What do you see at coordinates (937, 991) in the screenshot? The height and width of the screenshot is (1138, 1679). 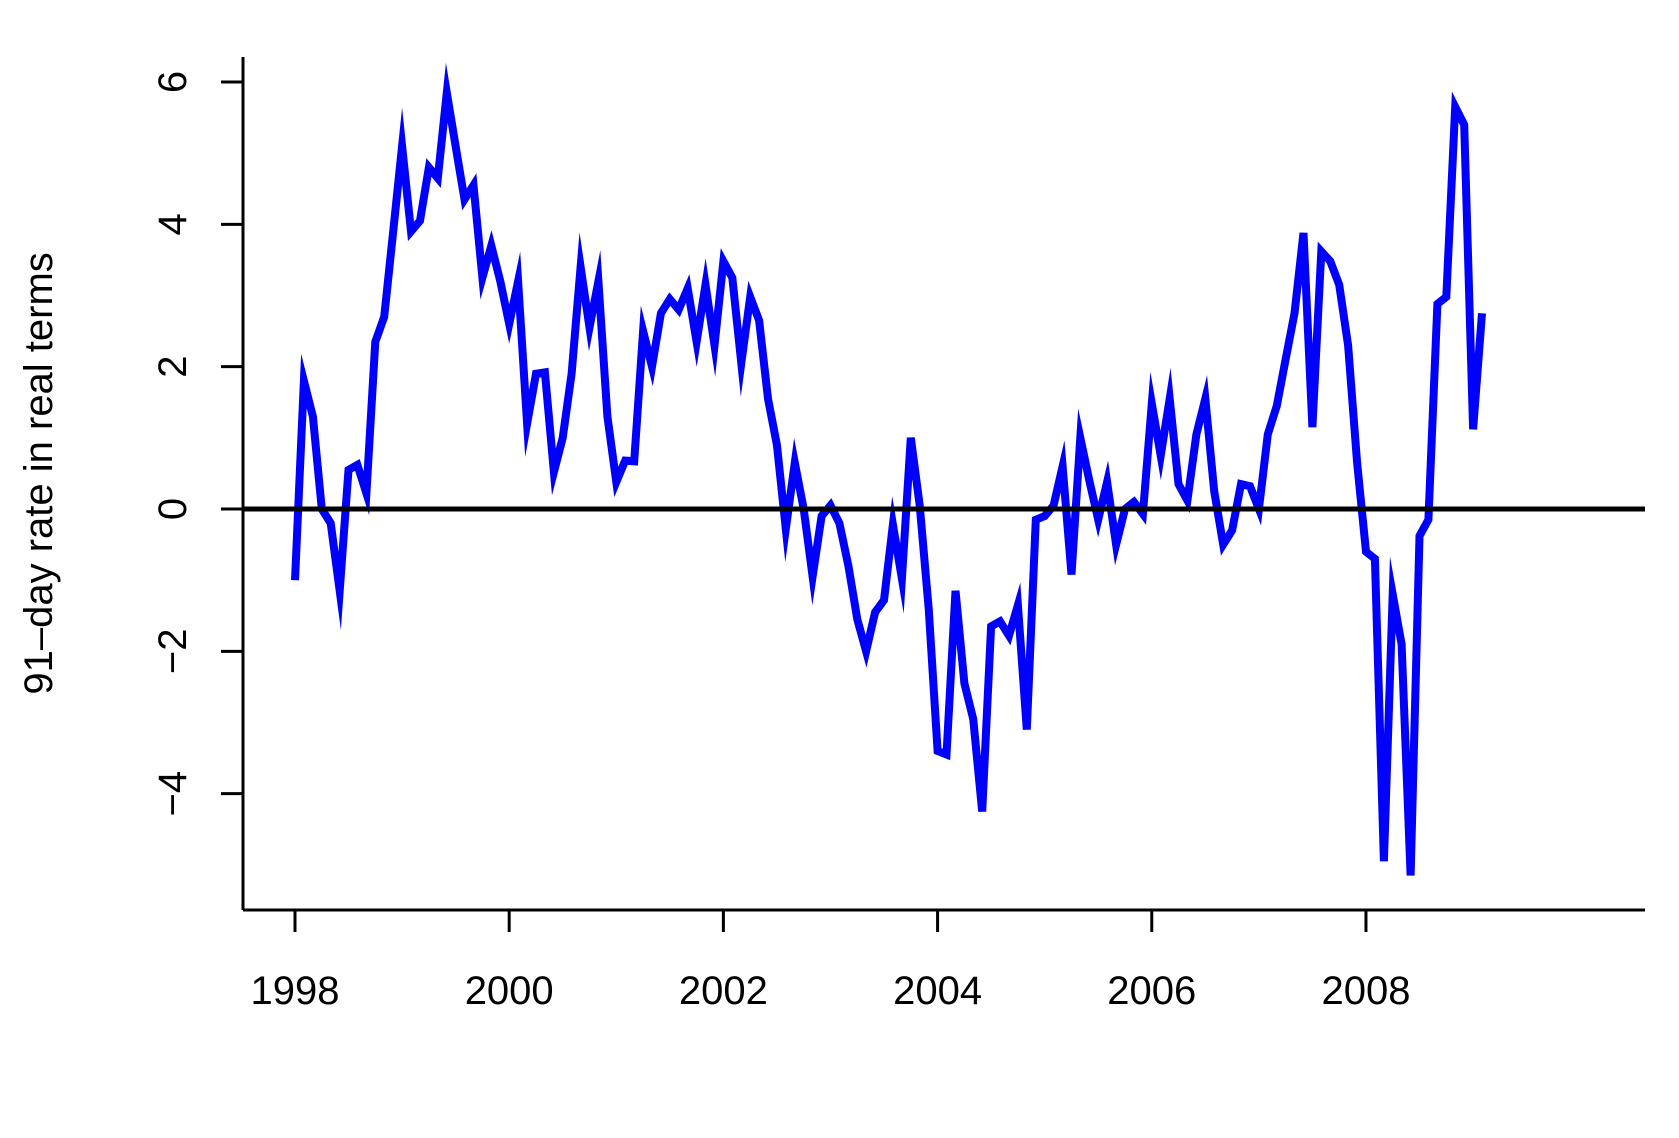 I see `x-tick-label: 2004` at bounding box center [937, 991].